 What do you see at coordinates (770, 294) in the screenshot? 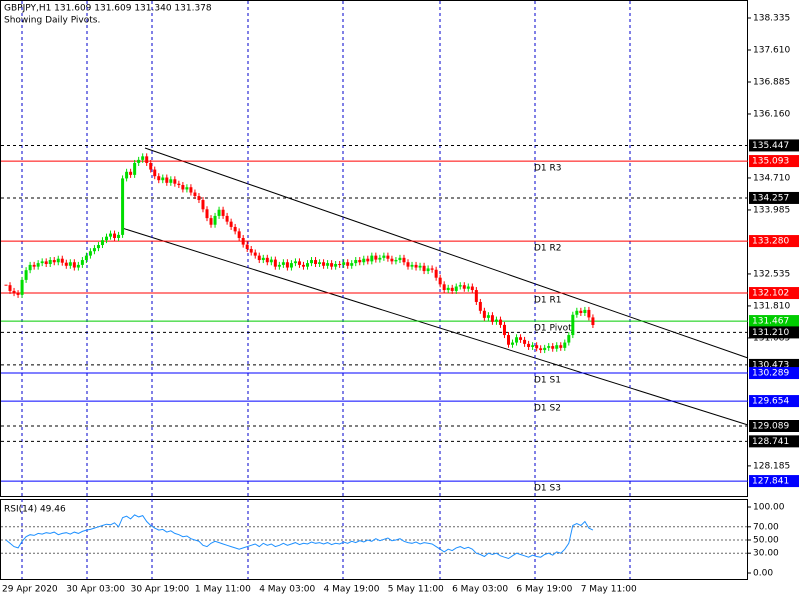
I see `level-value: 132.102` at bounding box center [770, 294].